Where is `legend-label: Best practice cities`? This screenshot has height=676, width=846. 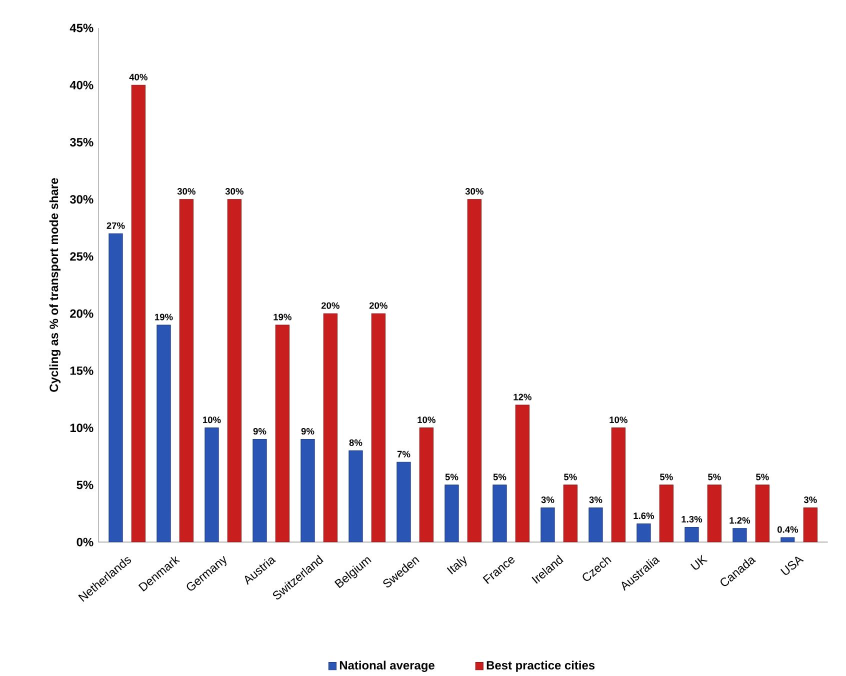
legend-label: Best practice cities is located at coordinates (540, 666).